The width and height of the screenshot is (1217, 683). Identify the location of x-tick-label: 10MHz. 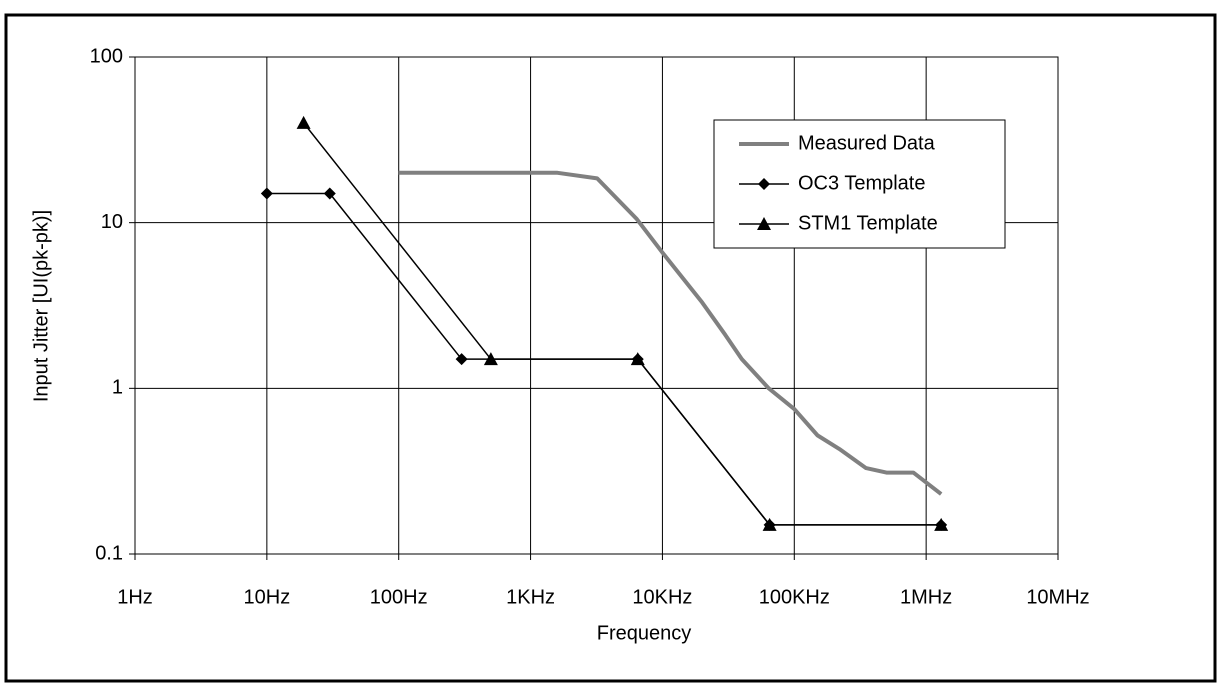
(1057, 597).